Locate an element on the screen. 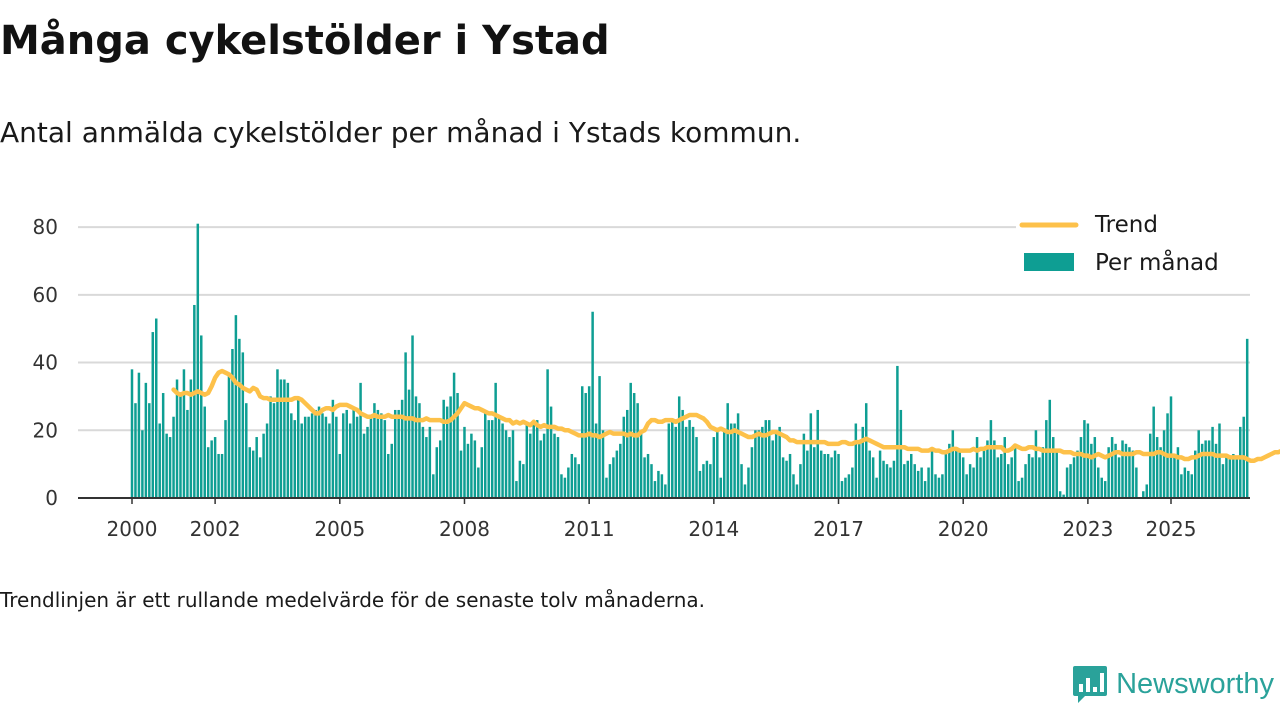 The height and width of the screenshot is (720, 1280). y-tick-label: 20 is located at coordinates (45, 430).